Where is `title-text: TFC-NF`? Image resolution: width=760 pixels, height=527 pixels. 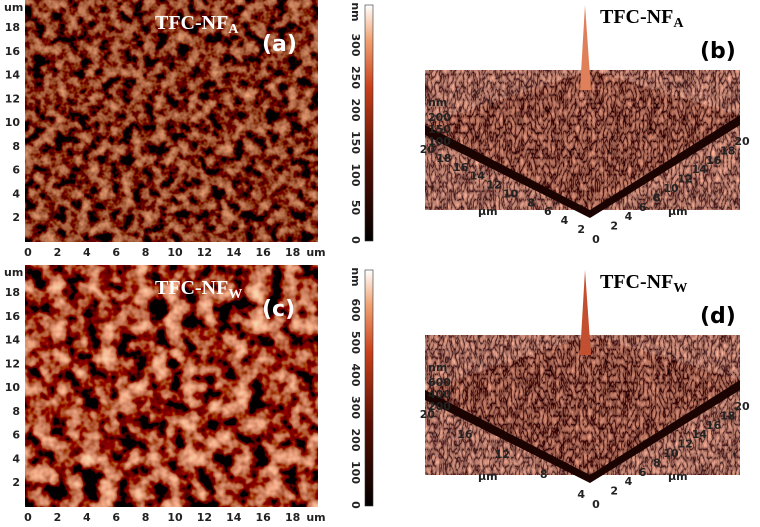 title-text: TFC-NF is located at coordinates (191, 288).